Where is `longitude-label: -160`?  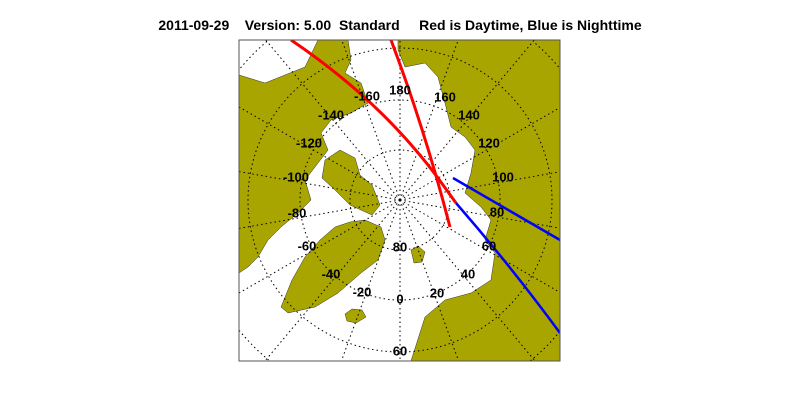
longitude-label: -160 is located at coordinates (367, 95).